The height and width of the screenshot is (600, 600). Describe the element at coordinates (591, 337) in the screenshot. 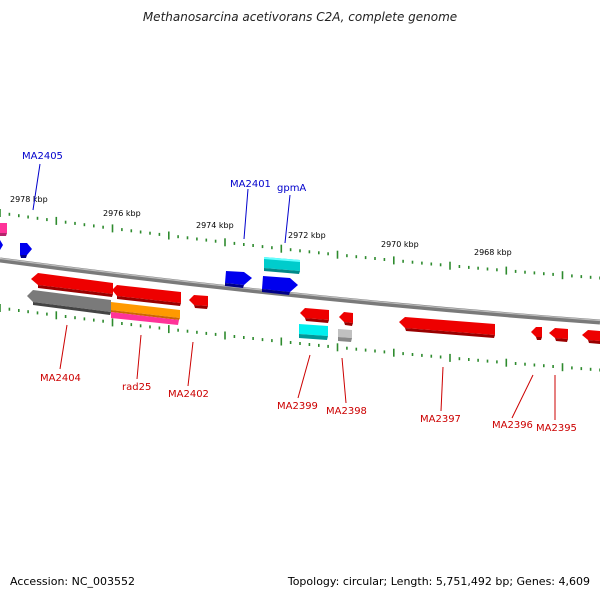

I see `gene-MA2395` at that location.